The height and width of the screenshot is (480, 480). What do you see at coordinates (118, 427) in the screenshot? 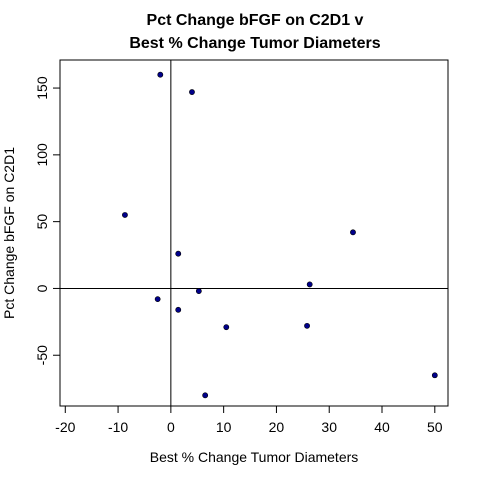
I see `x-tick-label: -10` at bounding box center [118, 427].